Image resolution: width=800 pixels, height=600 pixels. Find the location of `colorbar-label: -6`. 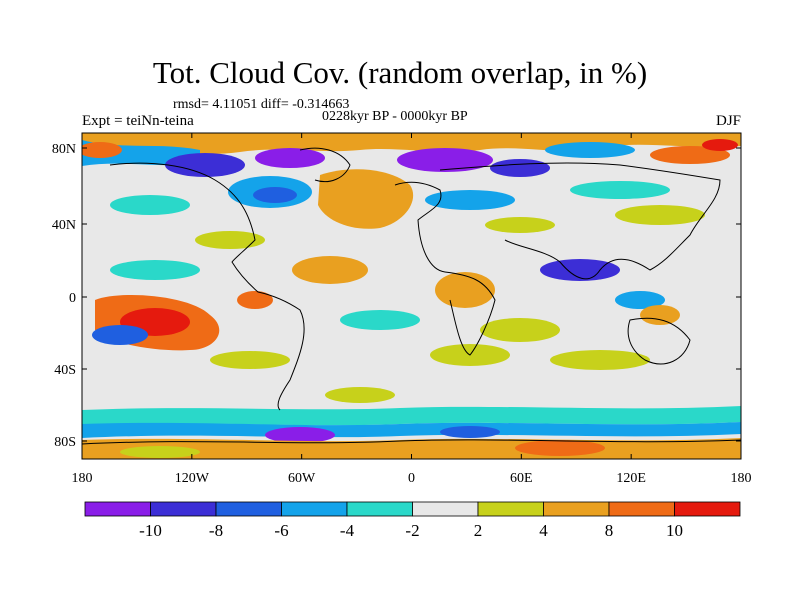

colorbar-label: -6 is located at coordinates (281, 530).